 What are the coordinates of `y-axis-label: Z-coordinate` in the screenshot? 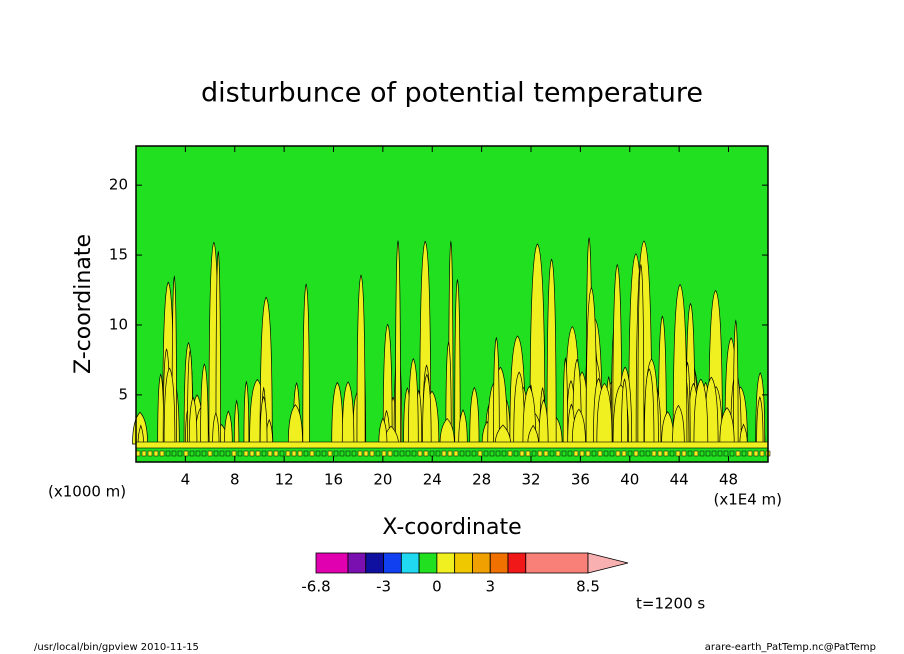 It's located at (83, 304).